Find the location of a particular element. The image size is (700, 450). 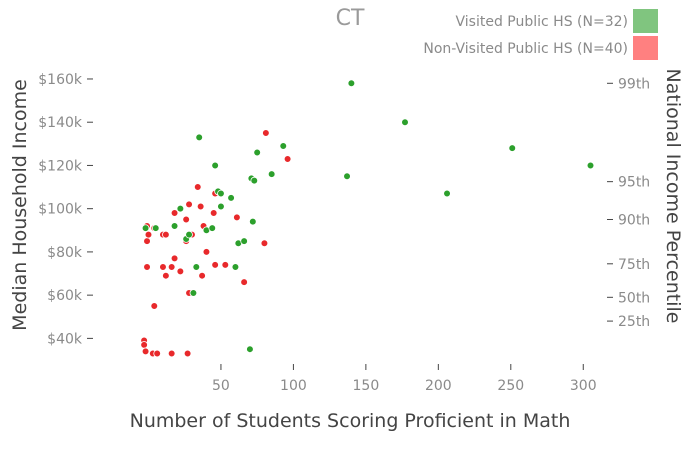

y-axis-title: Median Household Income is located at coordinates (20, 205).